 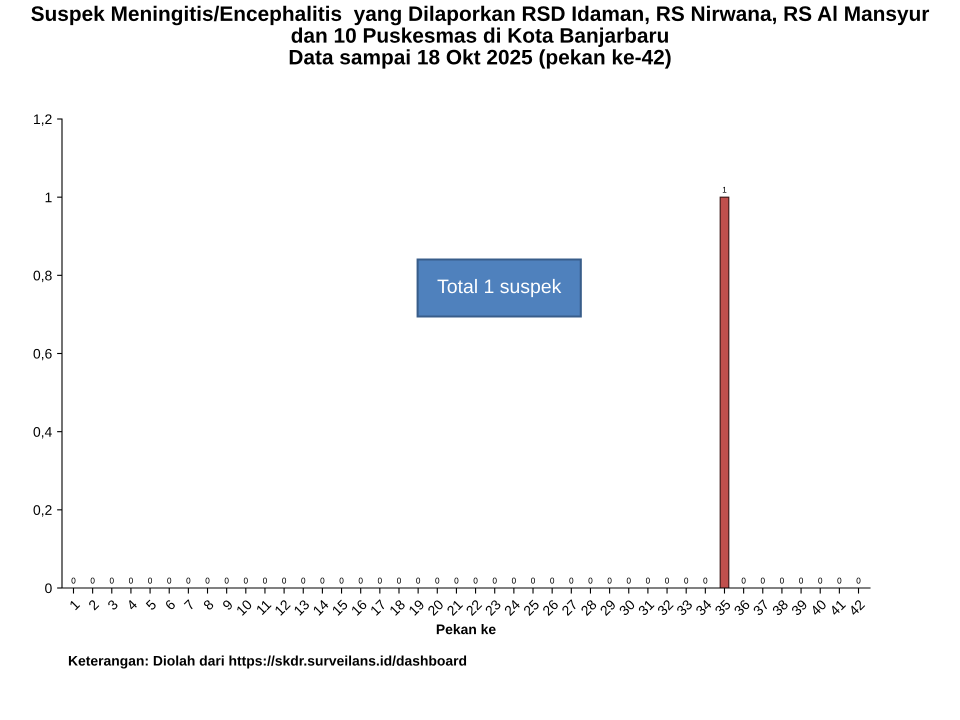 What do you see at coordinates (282, 607) in the screenshot?
I see `x-tick-label: 12` at bounding box center [282, 607].